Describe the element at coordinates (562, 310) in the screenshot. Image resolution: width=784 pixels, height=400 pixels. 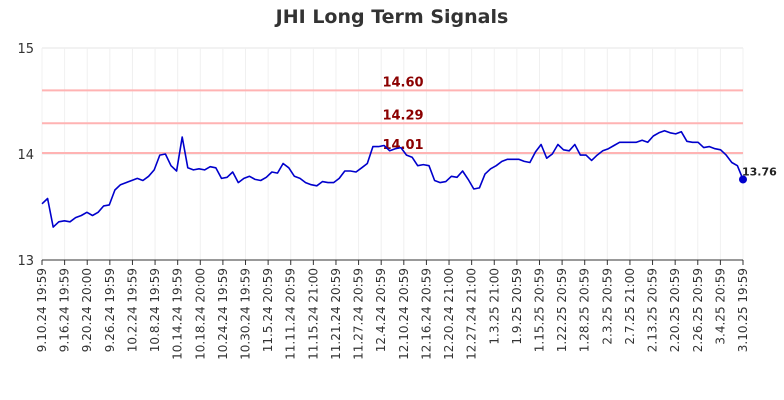
I see `x-tick-label: 1.22.25 20:59` at that location.